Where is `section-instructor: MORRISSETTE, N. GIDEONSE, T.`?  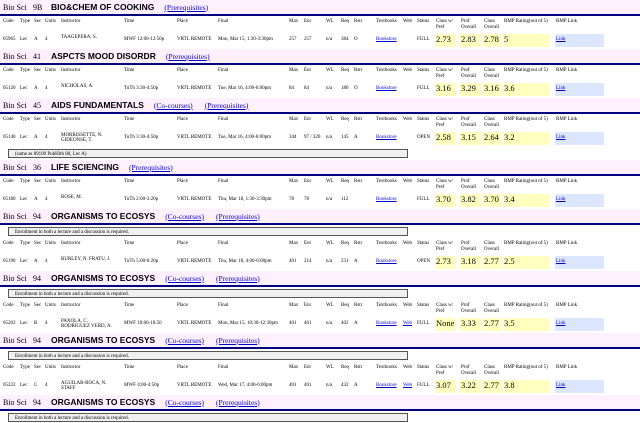 section-instructor: MORRISSETTE, N. GIDEONSE, T. is located at coordinates (82, 138).